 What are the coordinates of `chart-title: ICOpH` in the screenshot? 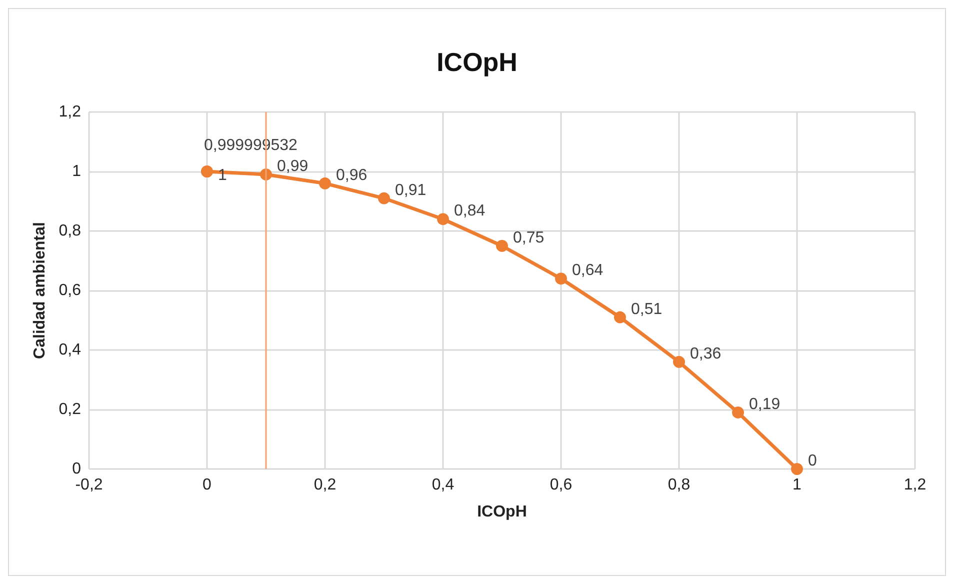 It's located at (477, 62).